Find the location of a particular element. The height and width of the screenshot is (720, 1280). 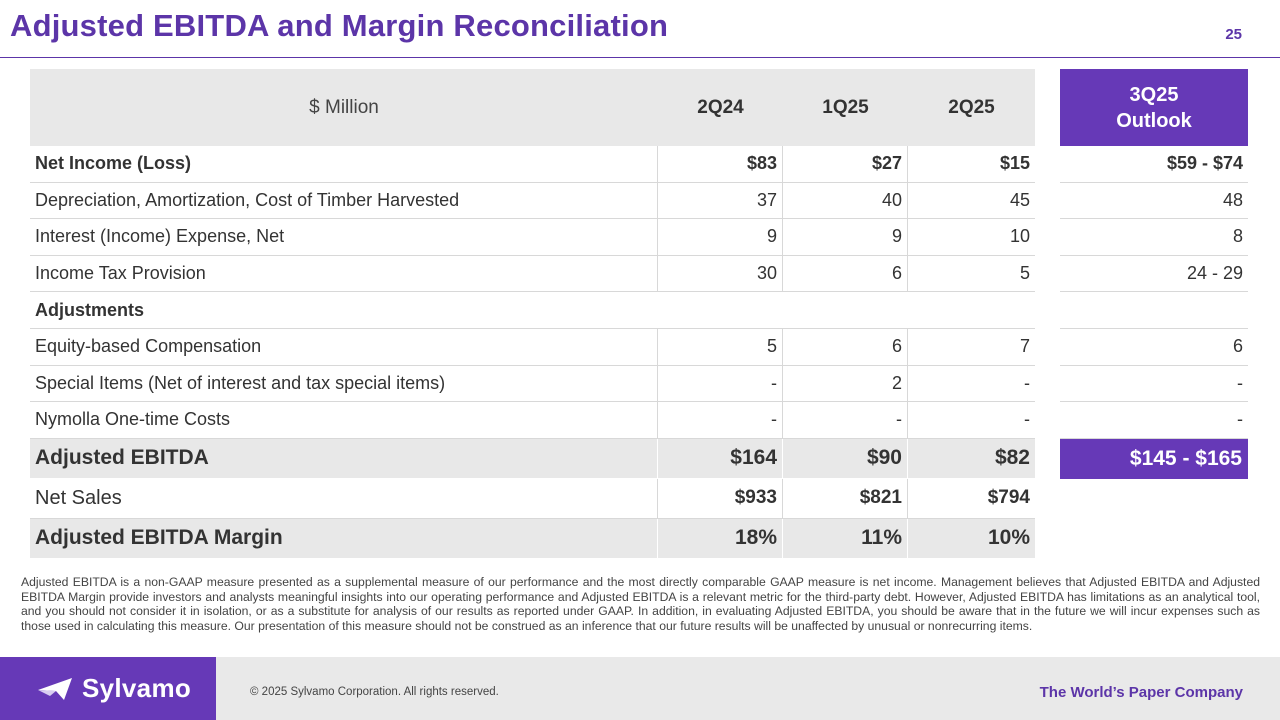

row-value: $933 is located at coordinates (720, 498).